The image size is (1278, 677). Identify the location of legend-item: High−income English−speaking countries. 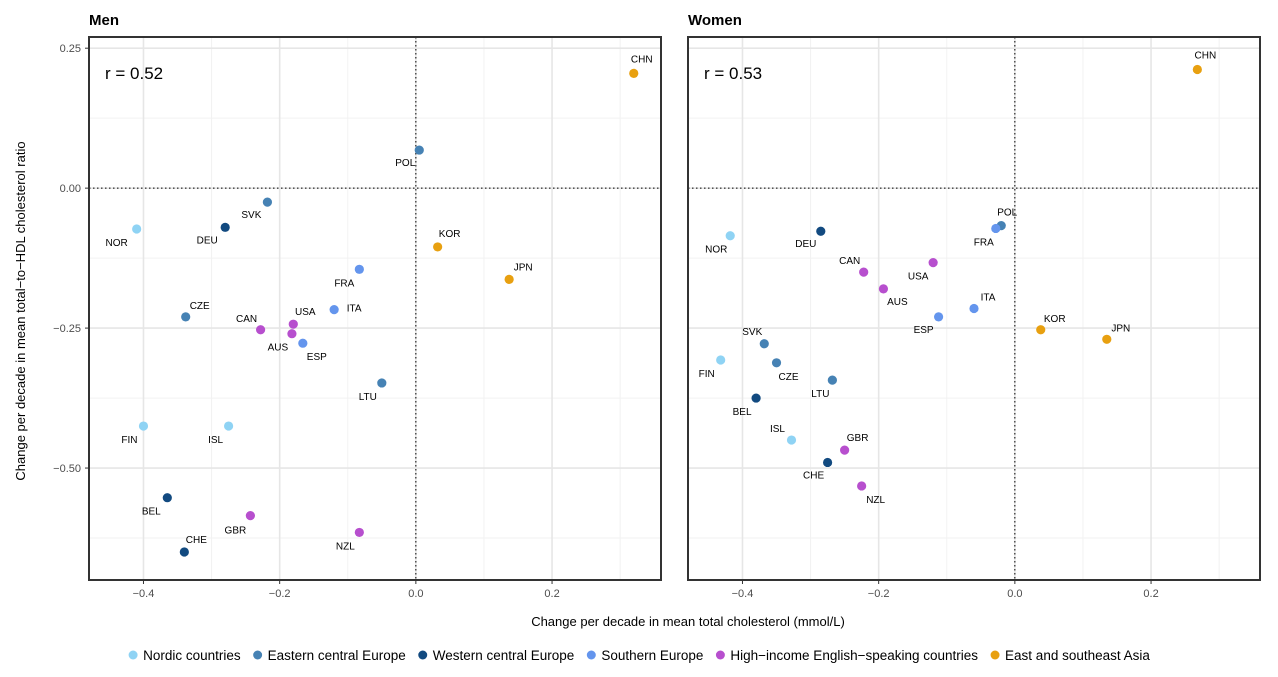
(846, 655).